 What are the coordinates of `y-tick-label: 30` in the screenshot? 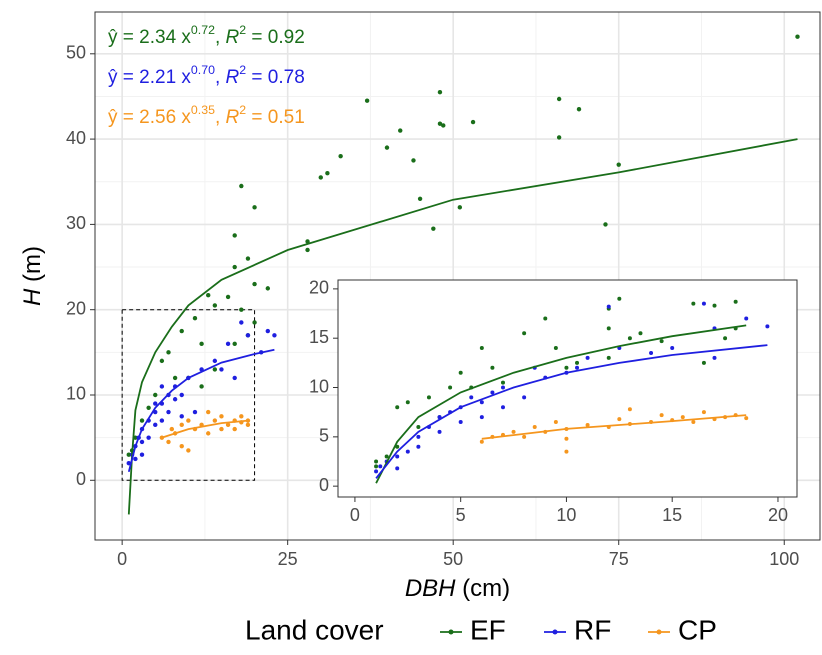 It's located at (76, 223).